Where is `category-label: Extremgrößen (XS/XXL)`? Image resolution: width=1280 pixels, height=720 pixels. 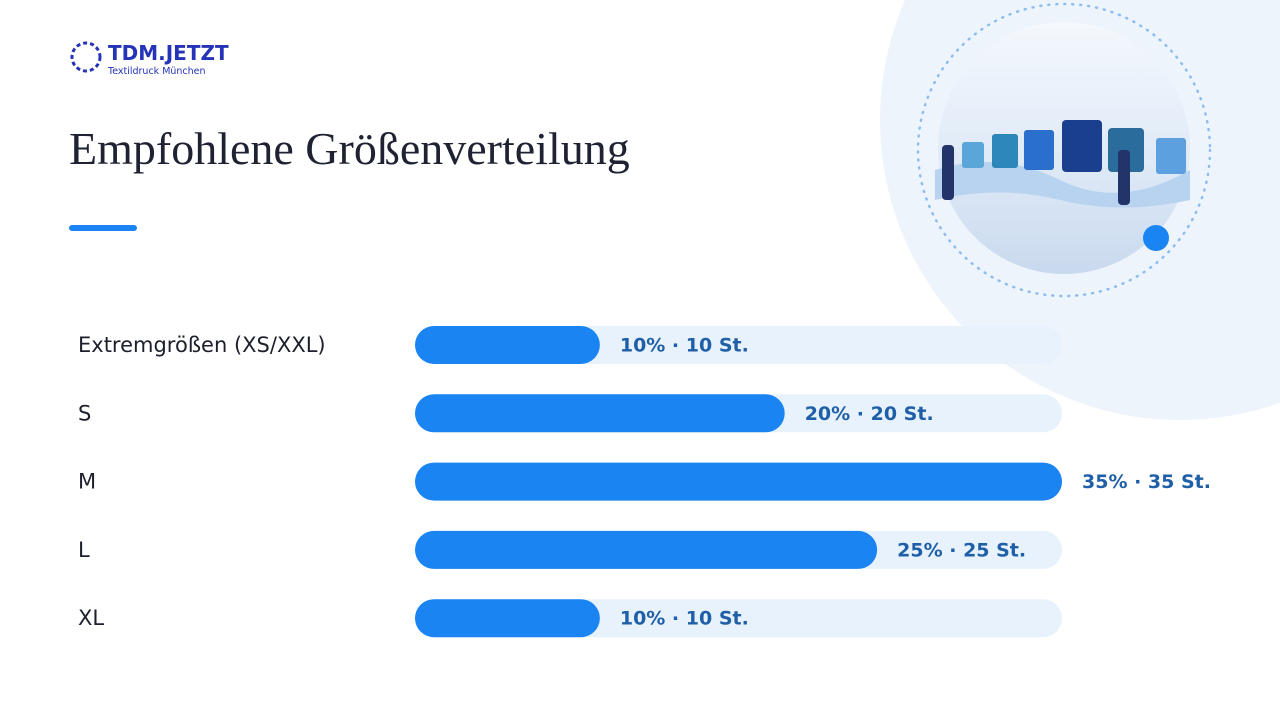
category-label: Extremgrößen (XS/XXL) is located at coordinates (202, 345).